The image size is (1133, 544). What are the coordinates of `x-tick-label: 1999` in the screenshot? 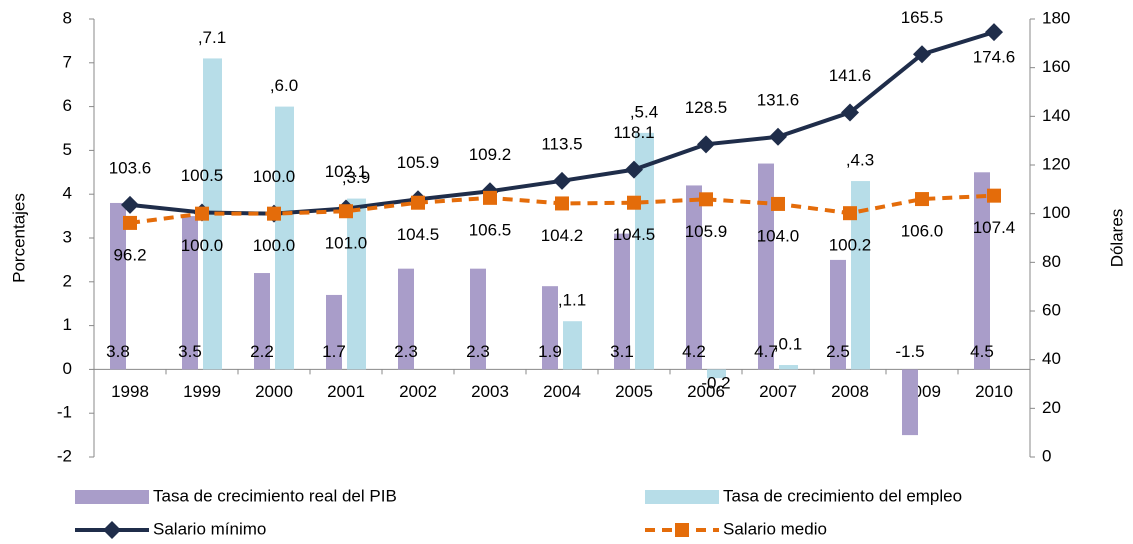 It's located at (202, 391).